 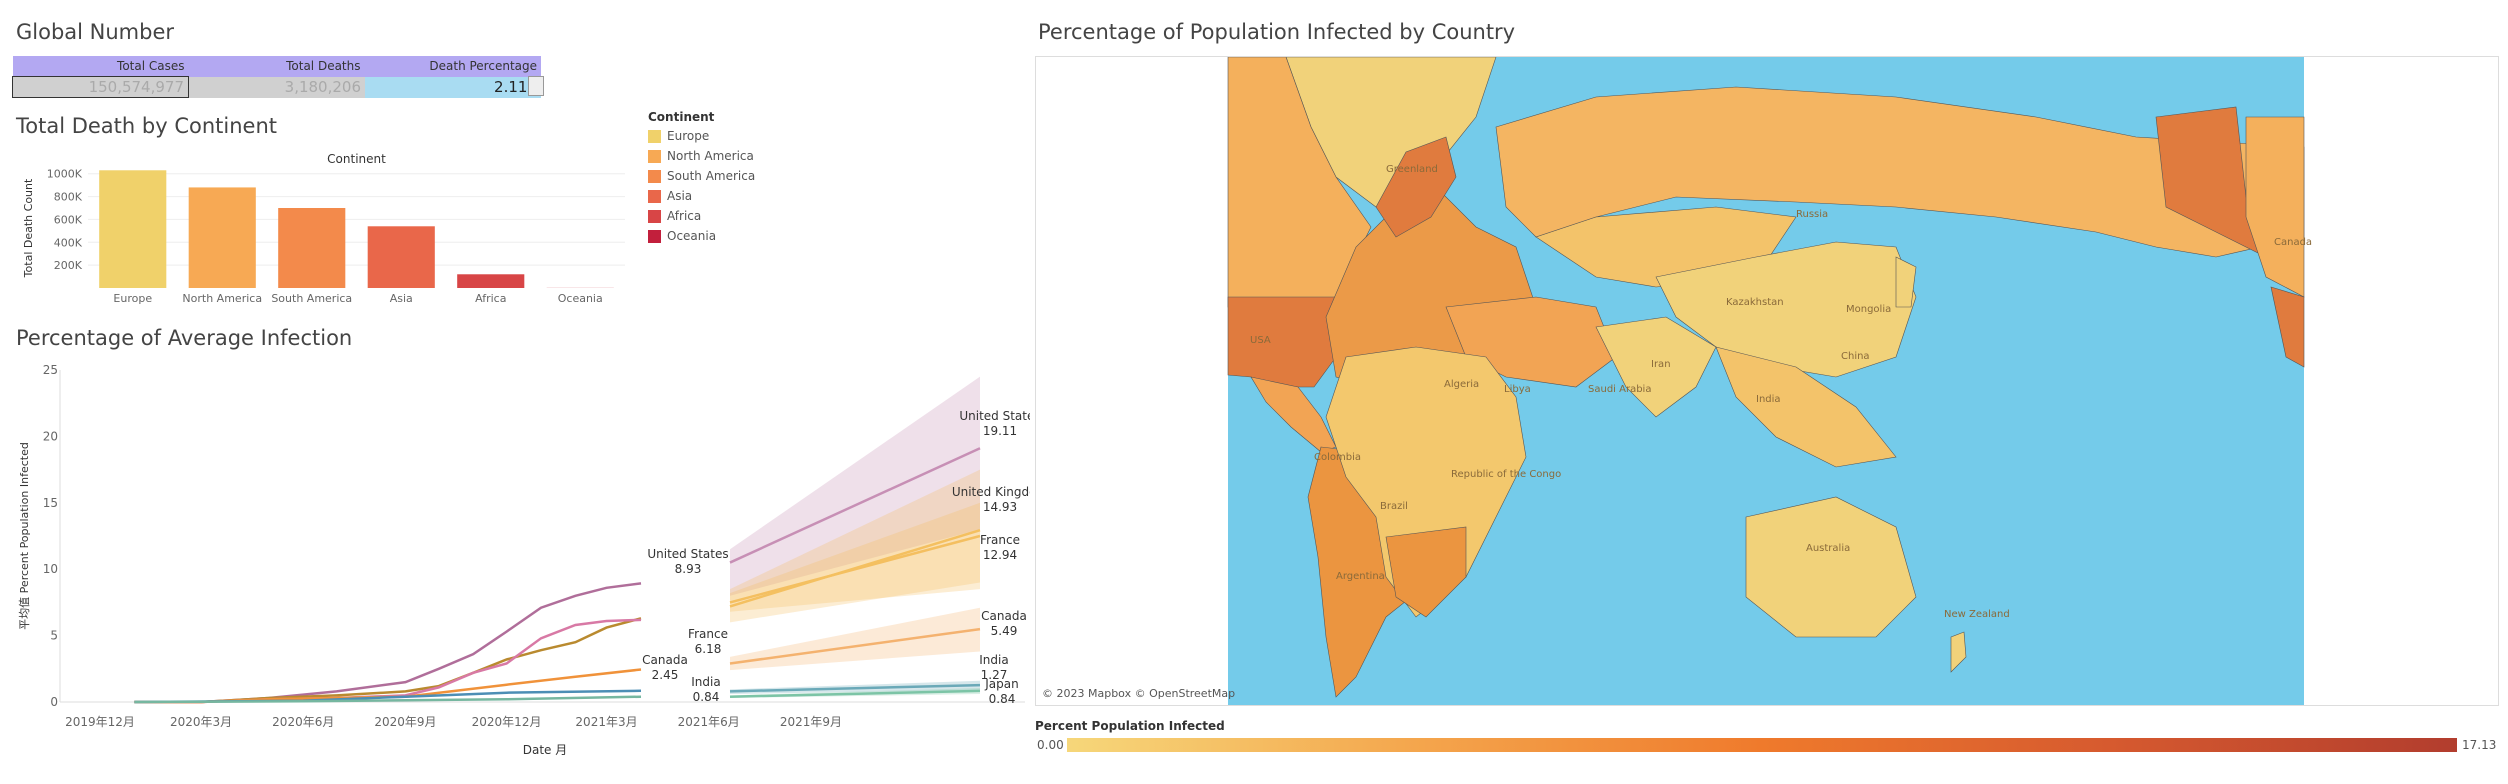 What do you see at coordinates (1517, 389) in the screenshot?
I see `label-libya: Libya` at bounding box center [1517, 389].